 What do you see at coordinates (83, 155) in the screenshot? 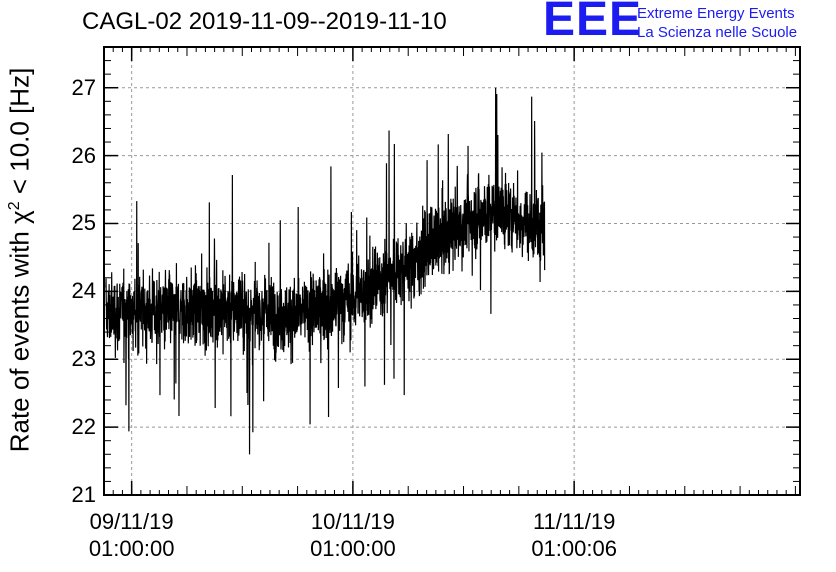
I see `y-tick-label: 26` at bounding box center [83, 155].